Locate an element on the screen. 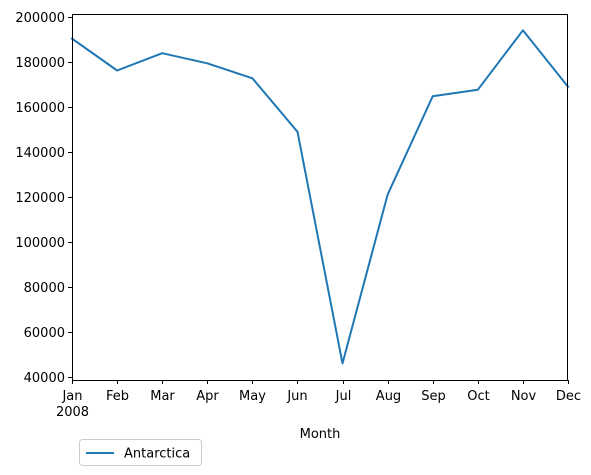  legend: Antarctica is located at coordinates (140, 452).